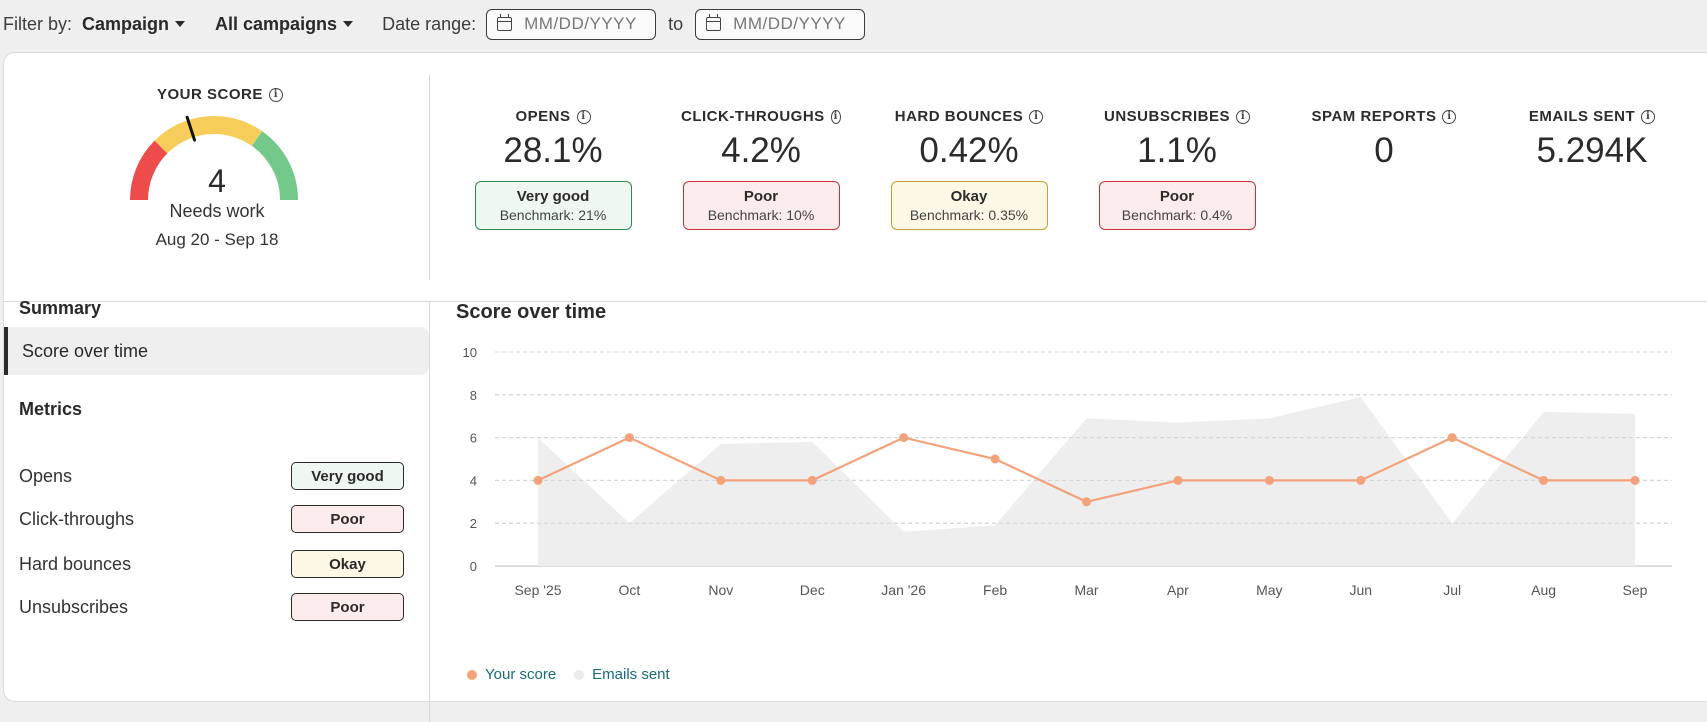 The height and width of the screenshot is (722, 1707). What do you see at coordinates (553, 150) in the screenshot?
I see `metric-value: 28.1%` at bounding box center [553, 150].